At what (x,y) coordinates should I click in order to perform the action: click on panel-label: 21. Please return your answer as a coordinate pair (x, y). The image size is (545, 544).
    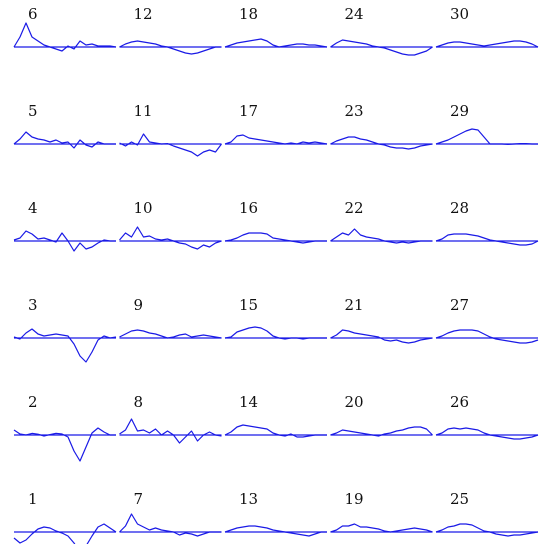
    Looking at the image, I should click on (354, 305).